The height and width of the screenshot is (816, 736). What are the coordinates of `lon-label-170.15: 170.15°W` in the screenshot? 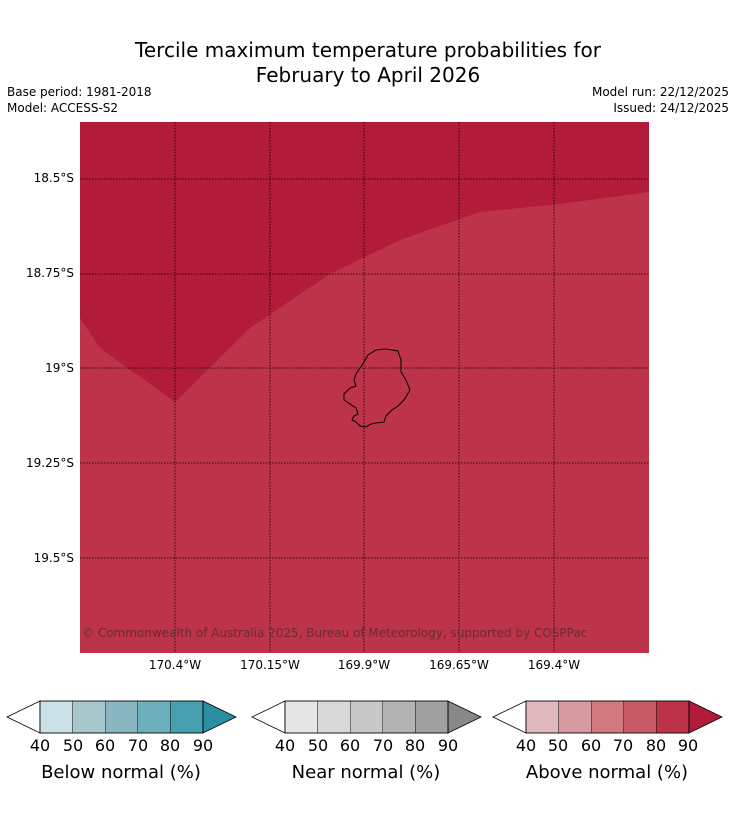 It's located at (270, 665).